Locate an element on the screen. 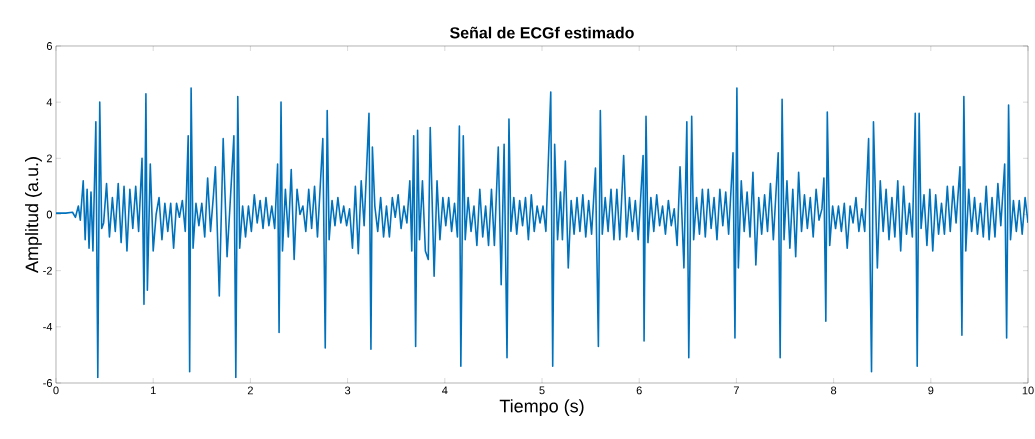 This screenshot has width=1035, height=439. x-tick-label: 6 is located at coordinates (639, 390).